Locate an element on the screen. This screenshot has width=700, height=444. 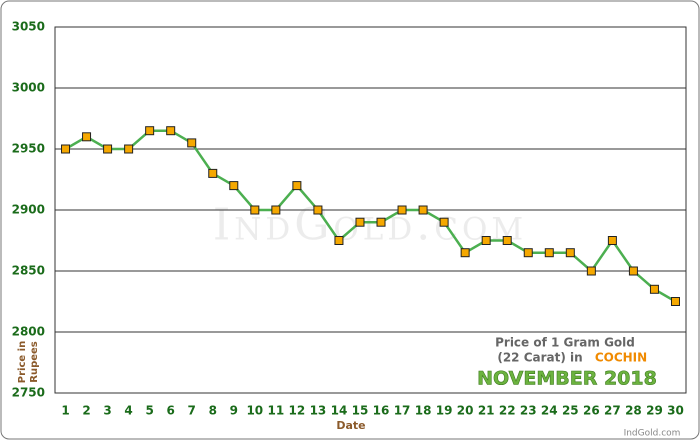
x-tick-label: 6 is located at coordinates (171, 411).